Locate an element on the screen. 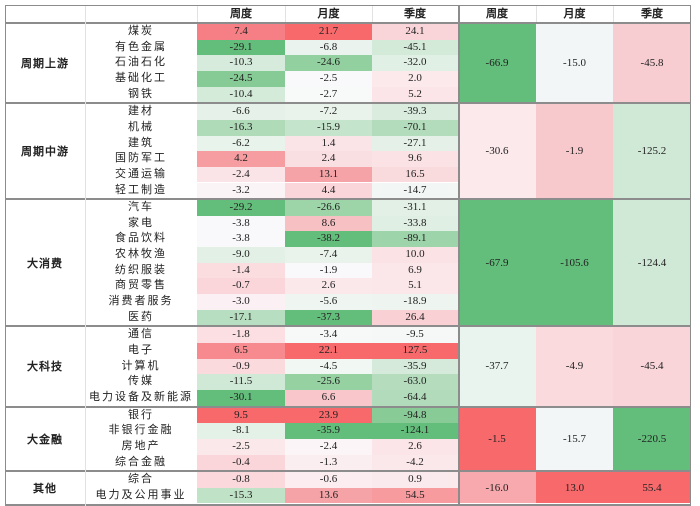 Image resolution: width=700 pixels, height=506 pixels. aggregate-cell: -125.2 is located at coordinates (652, 151).